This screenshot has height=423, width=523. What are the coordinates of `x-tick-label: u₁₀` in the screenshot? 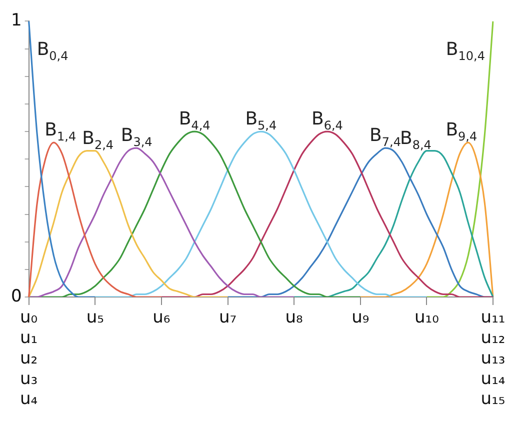 It's located at (427, 318).